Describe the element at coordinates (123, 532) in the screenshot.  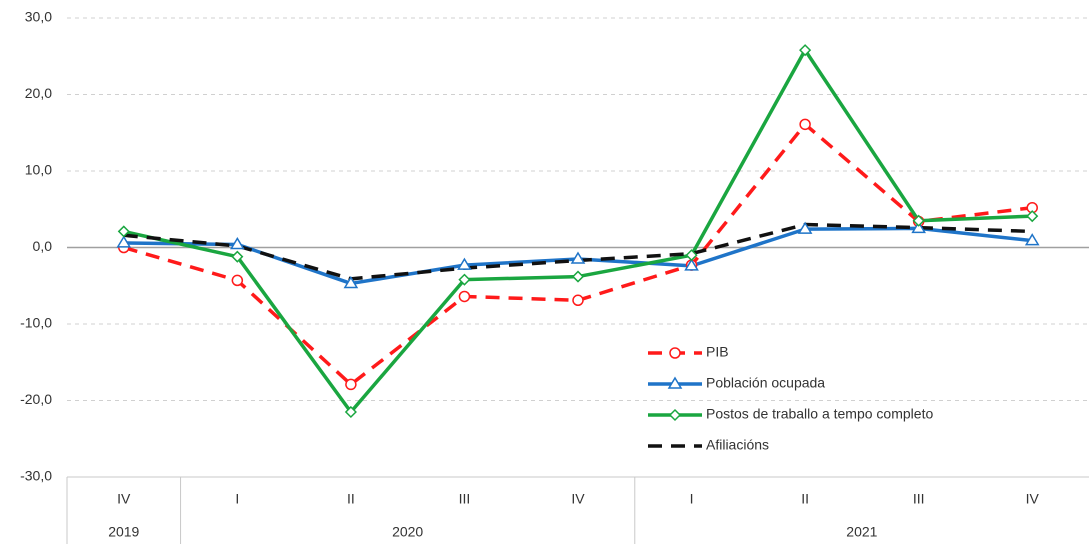
I see `year-label: 2019` at that location.